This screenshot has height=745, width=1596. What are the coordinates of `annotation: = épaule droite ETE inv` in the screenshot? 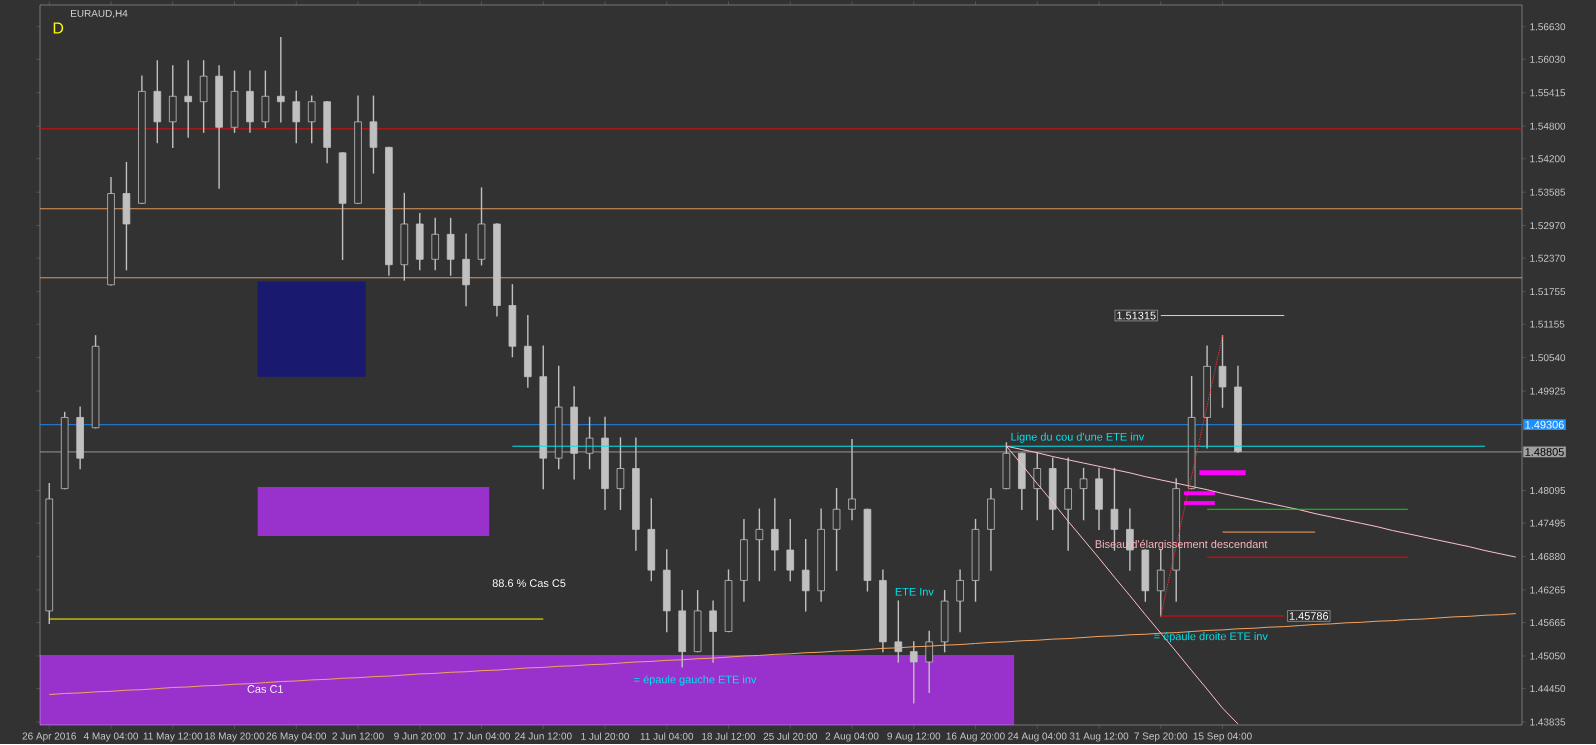 It's located at (1211, 637).